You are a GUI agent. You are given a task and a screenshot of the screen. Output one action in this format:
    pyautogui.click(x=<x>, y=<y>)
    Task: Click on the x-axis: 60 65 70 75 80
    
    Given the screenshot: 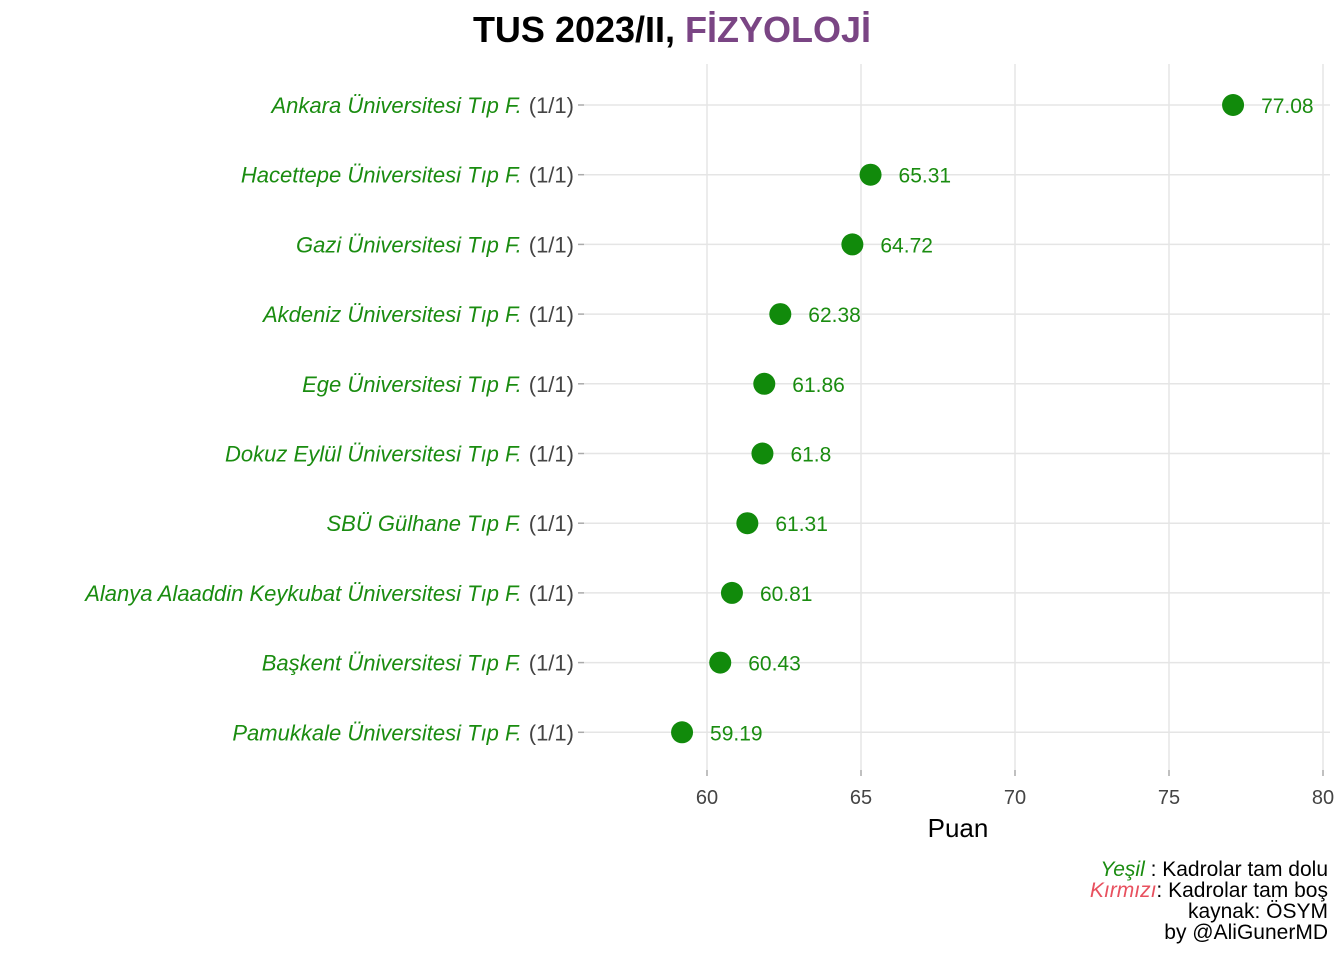 What is the action you would take?
    pyautogui.click(x=1015, y=789)
    